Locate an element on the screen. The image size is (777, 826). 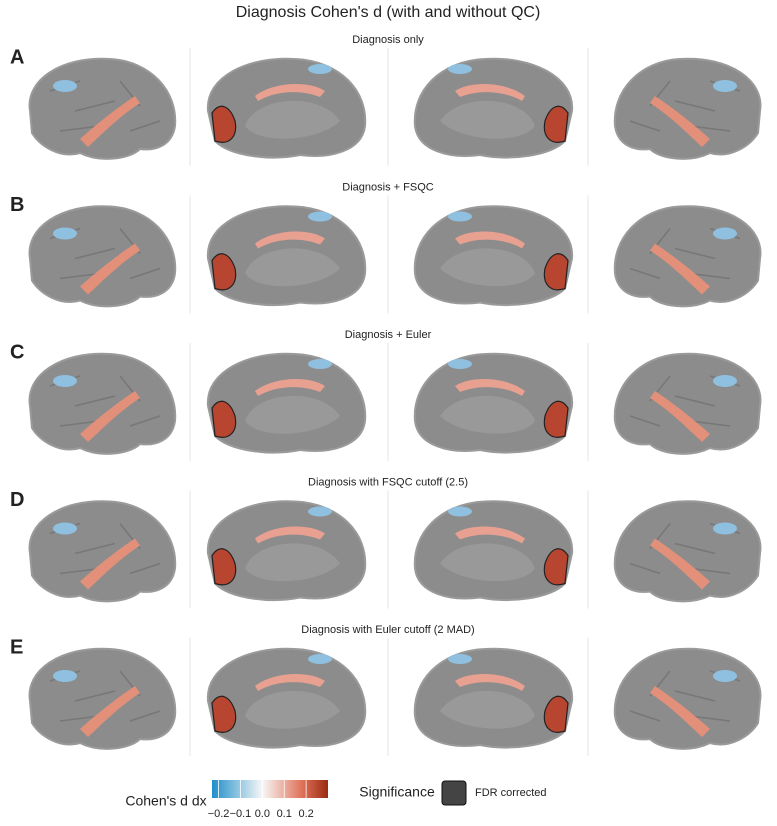
panel-subtitle: Diagnosis with Euler cutoff (2 MAD) is located at coordinates (387, 630).